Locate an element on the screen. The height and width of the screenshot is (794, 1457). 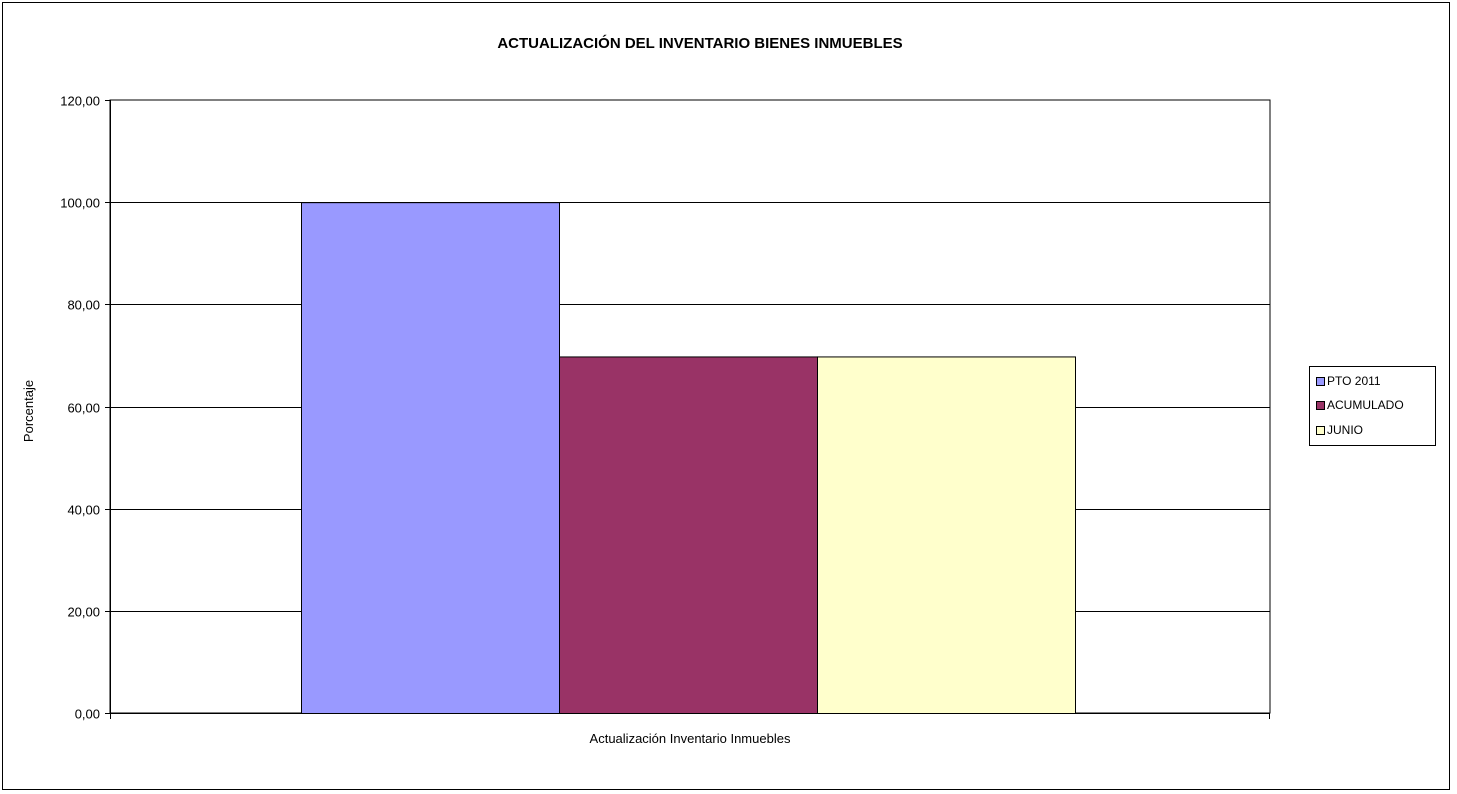
y-tick-label: 40,00 is located at coordinates (83, 510).